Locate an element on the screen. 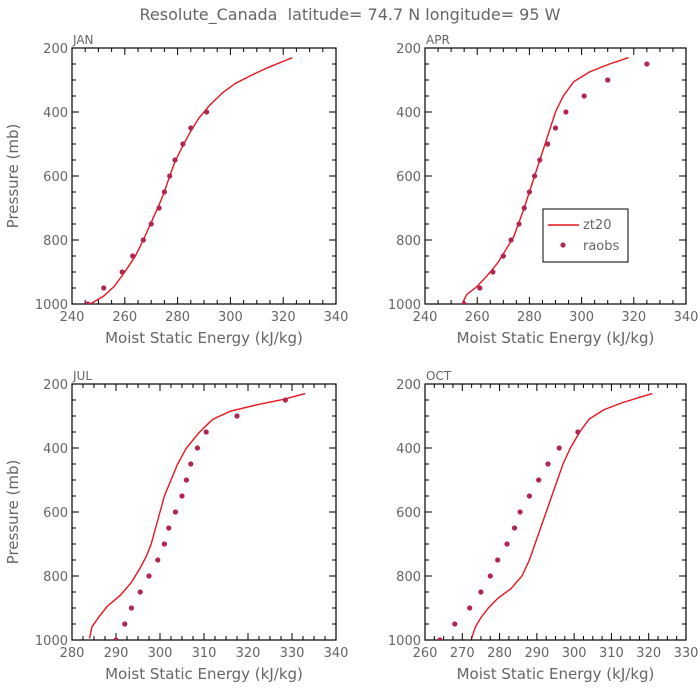  legend-entry-model: zt20 is located at coordinates (597, 225).